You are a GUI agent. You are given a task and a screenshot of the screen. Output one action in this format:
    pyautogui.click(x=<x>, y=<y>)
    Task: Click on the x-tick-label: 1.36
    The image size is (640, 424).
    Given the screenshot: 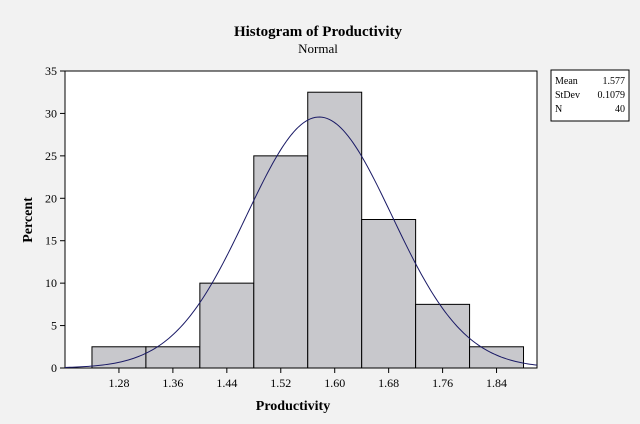 What is the action you would take?
    pyautogui.click(x=172, y=383)
    